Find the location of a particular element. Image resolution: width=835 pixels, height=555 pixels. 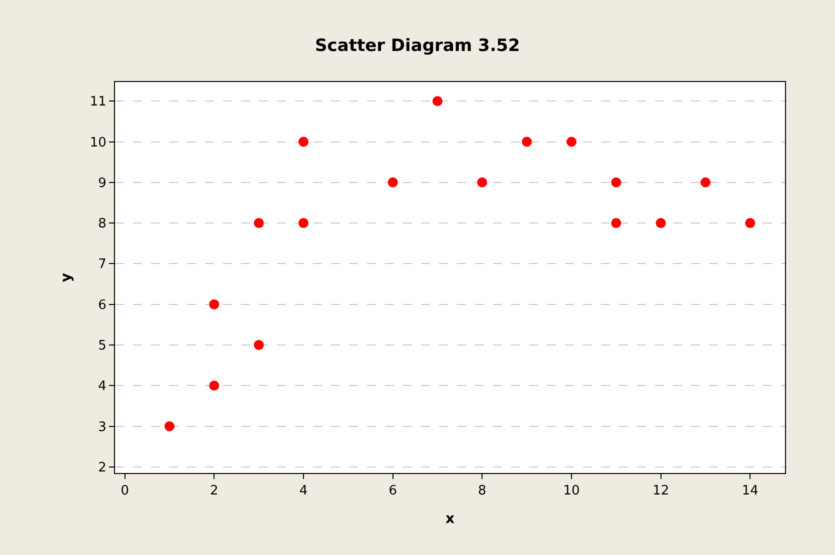

y-tick-label: 2 is located at coordinates (102, 468).